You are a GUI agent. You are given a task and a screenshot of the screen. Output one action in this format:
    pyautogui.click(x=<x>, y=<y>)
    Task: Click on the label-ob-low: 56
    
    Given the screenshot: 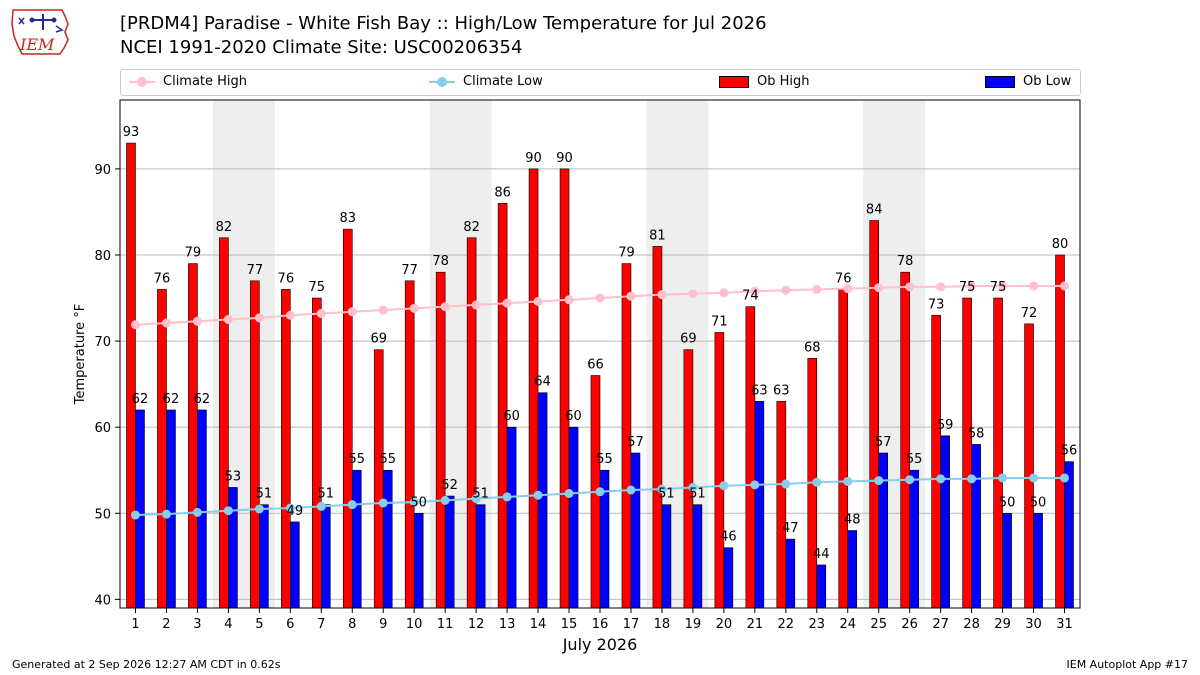 What is the action you would take?
    pyautogui.click(x=1069, y=451)
    